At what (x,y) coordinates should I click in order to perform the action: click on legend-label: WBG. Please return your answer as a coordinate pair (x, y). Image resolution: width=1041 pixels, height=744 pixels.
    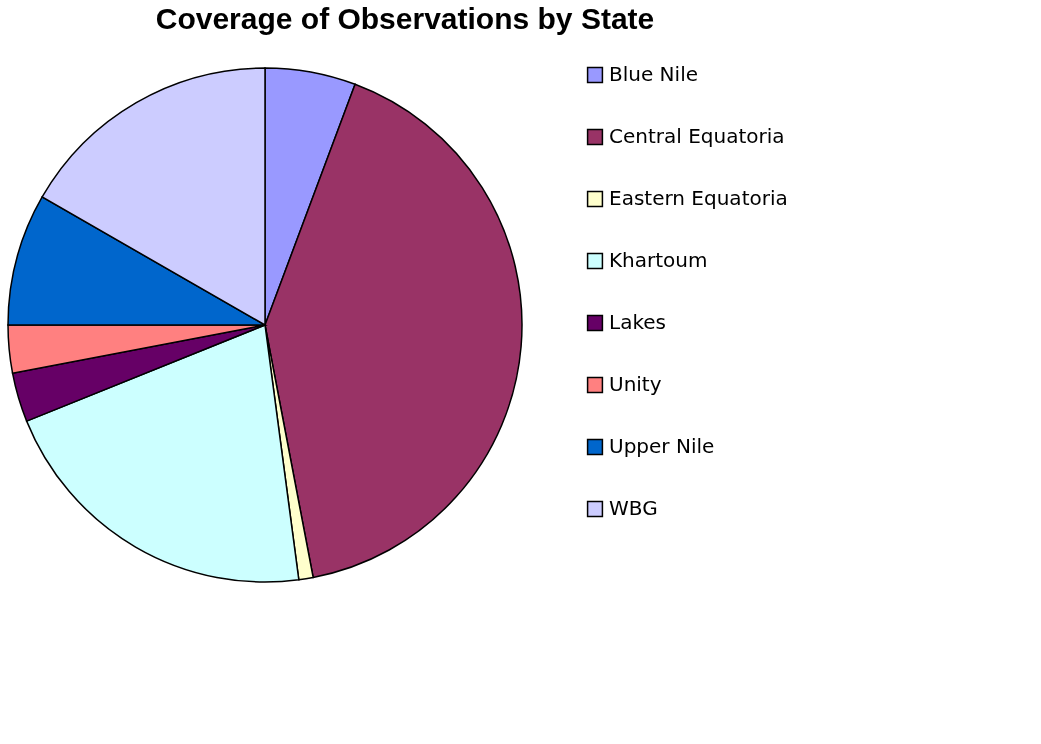
    Looking at the image, I should click on (633, 508).